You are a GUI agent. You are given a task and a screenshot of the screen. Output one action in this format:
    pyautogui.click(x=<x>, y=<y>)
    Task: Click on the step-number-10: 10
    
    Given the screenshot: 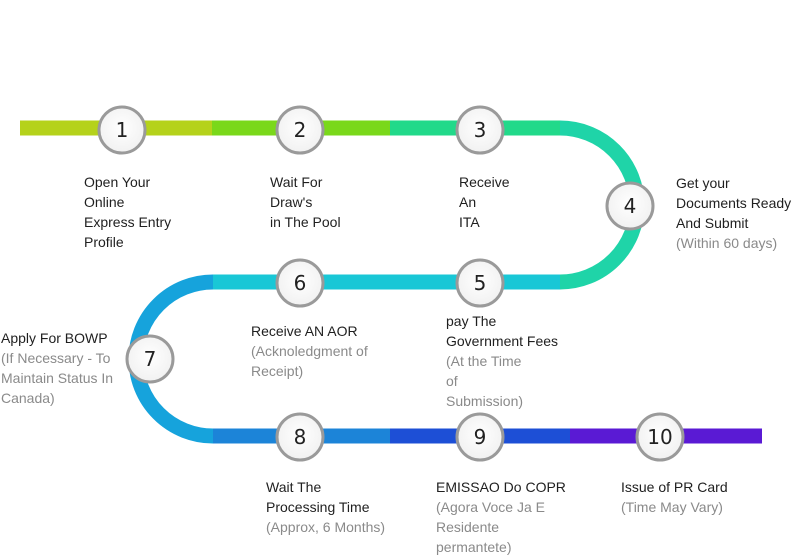 What is the action you would take?
    pyautogui.click(x=659, y=437)
    